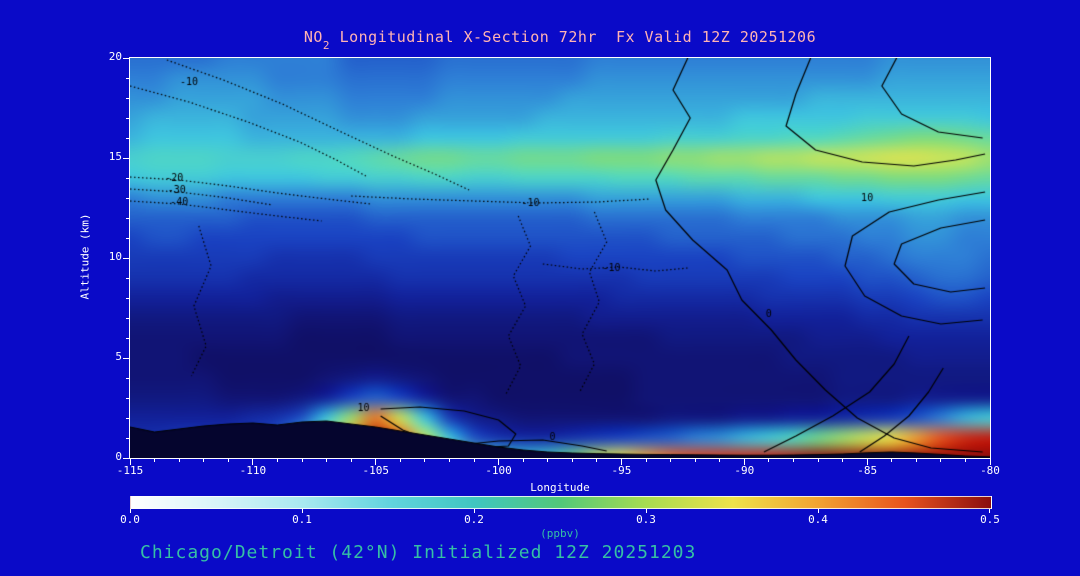 The image size is (1080, 576). I want to click on x-tick-label: -105, so click(375, 470).